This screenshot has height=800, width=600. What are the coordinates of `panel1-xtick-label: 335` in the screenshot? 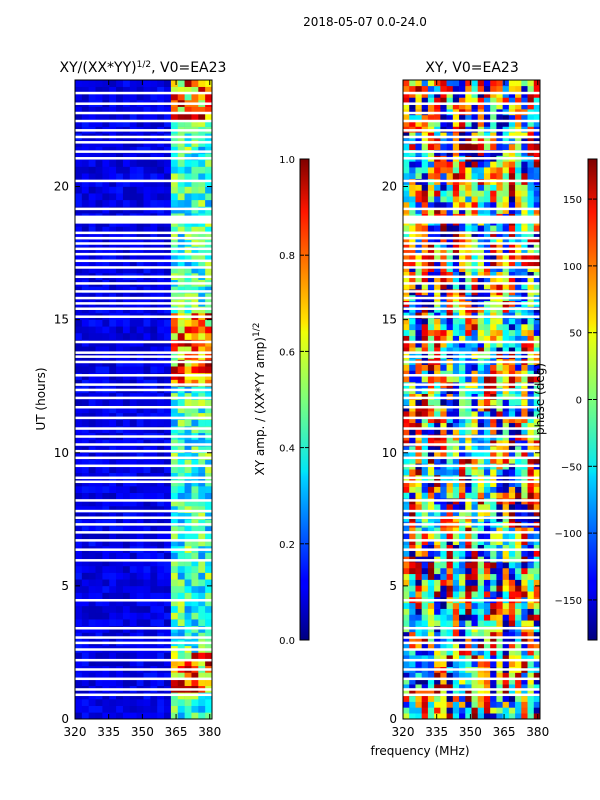 It's located at (108, 732).